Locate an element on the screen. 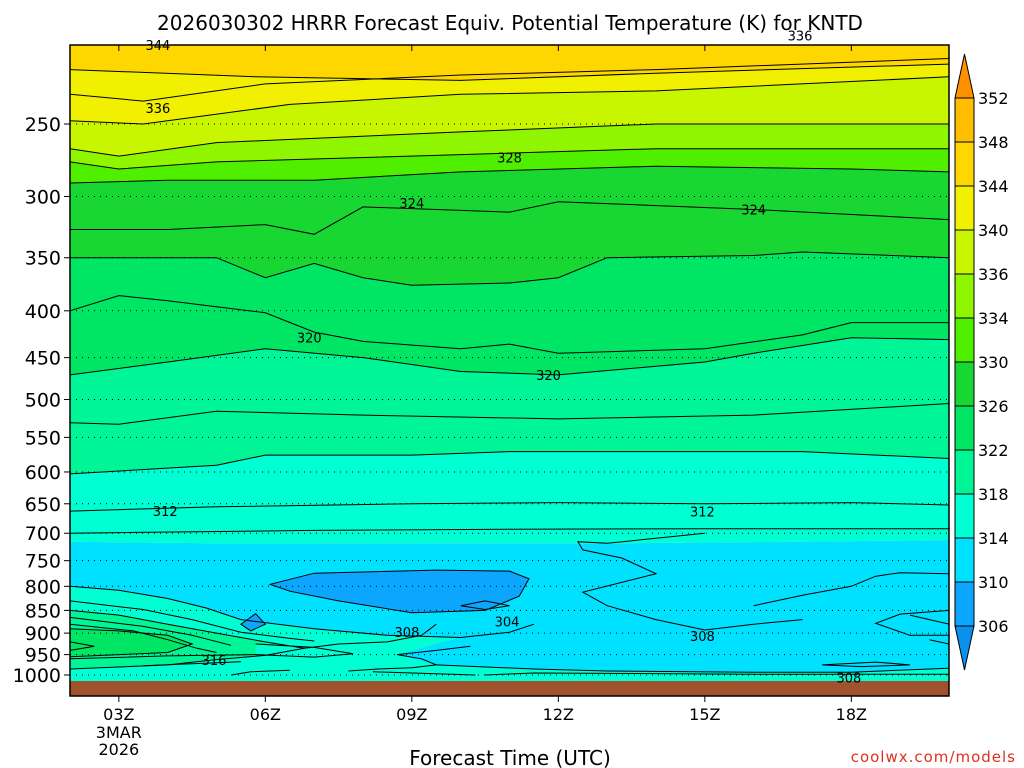 The image size is (1024, 768). contour-label: 344 is located at coordinates (157, 46).